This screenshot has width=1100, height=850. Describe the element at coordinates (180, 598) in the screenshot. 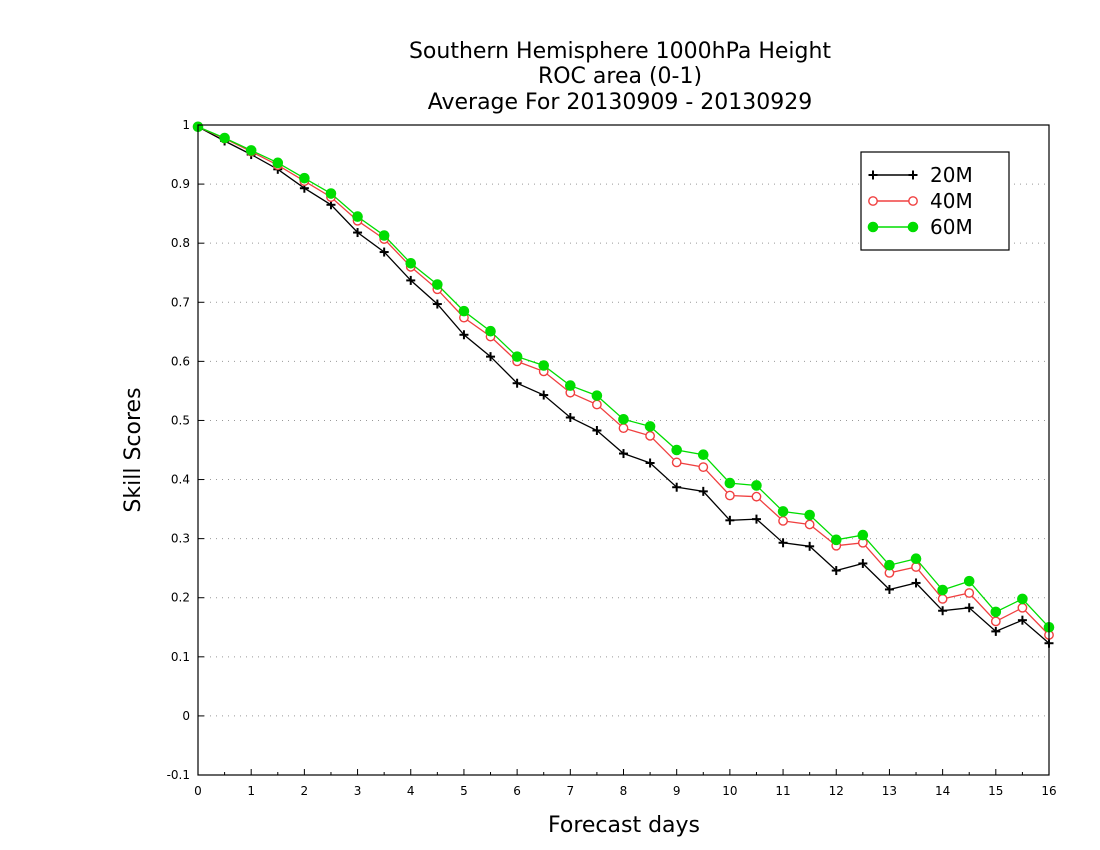

I see `y-tick-label: 0.2` at that location.